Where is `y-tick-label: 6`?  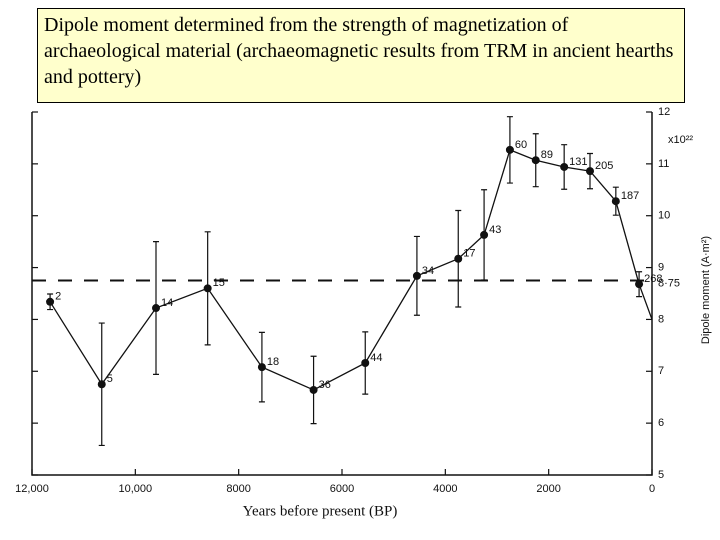
y-tick-label: 6 is located at coordinates (661, 423).